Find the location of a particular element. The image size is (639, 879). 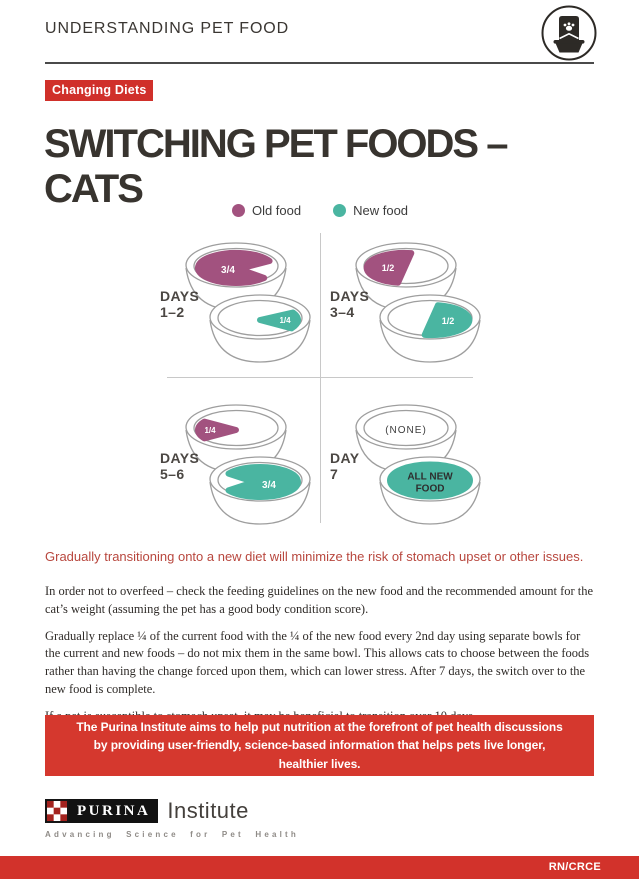

top-bowl: 3/4 is located at coordinates (236, 276).